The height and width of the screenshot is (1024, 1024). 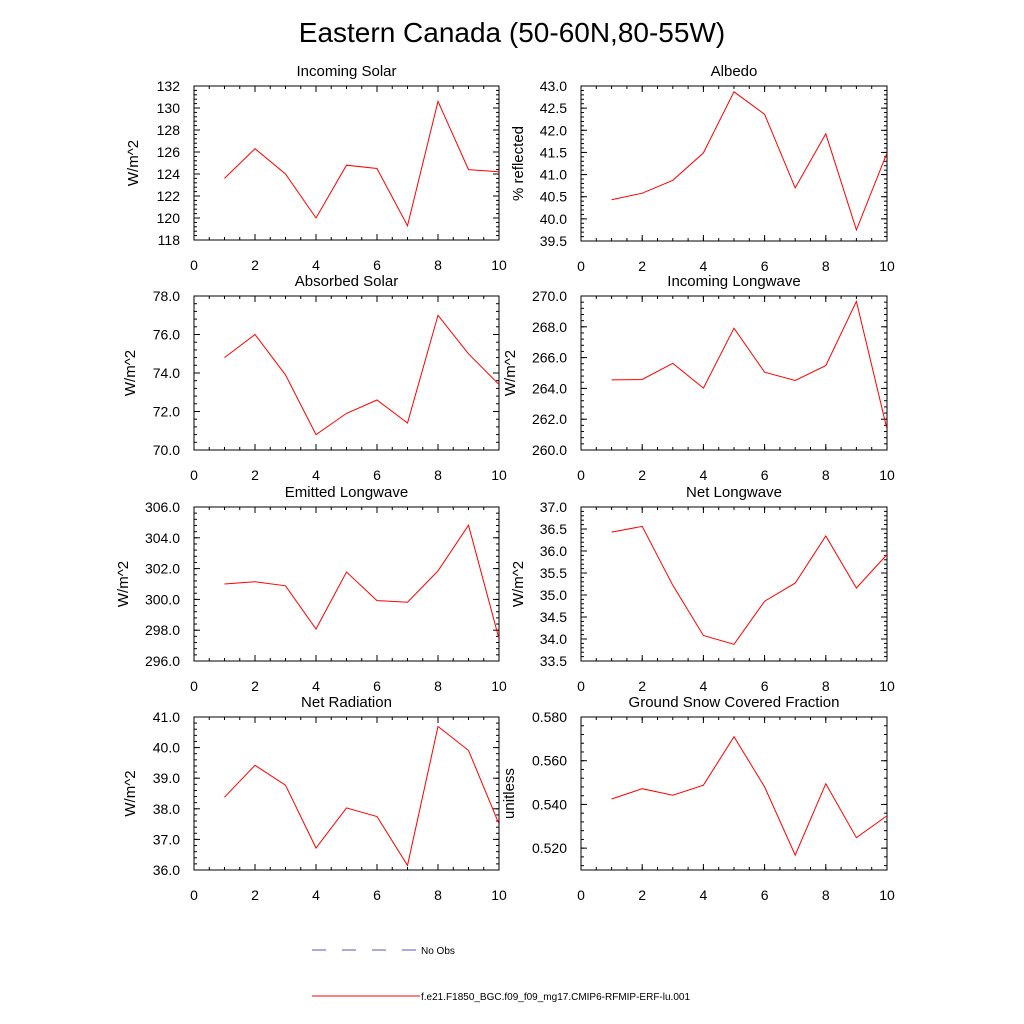 I want to click on y-tick-label: 41.0, so click(x=553, y=175).